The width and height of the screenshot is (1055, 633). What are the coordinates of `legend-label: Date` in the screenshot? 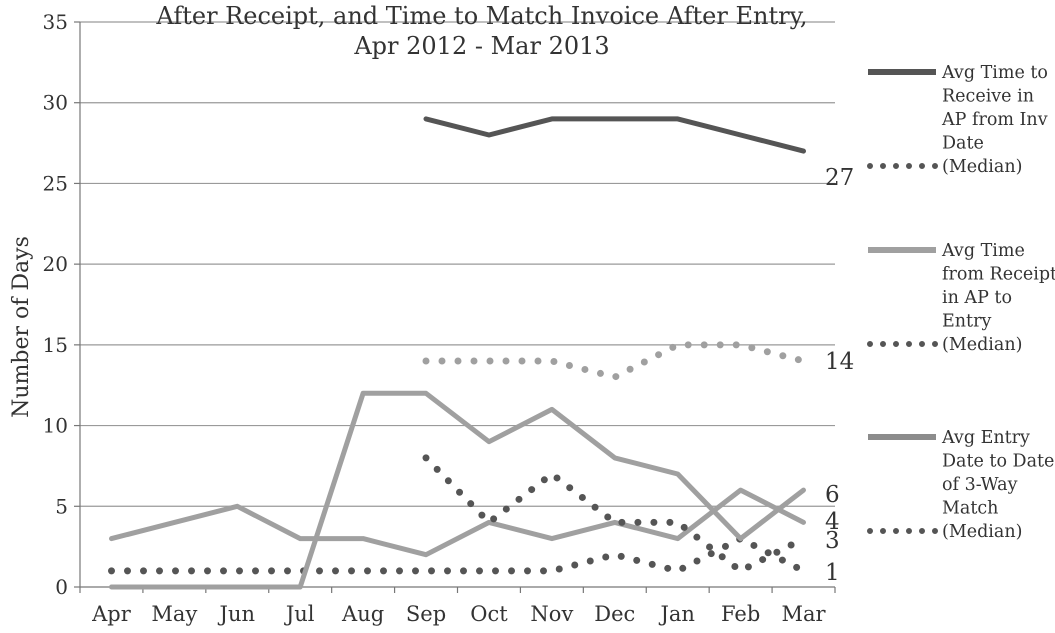 It's located at (963, 144).